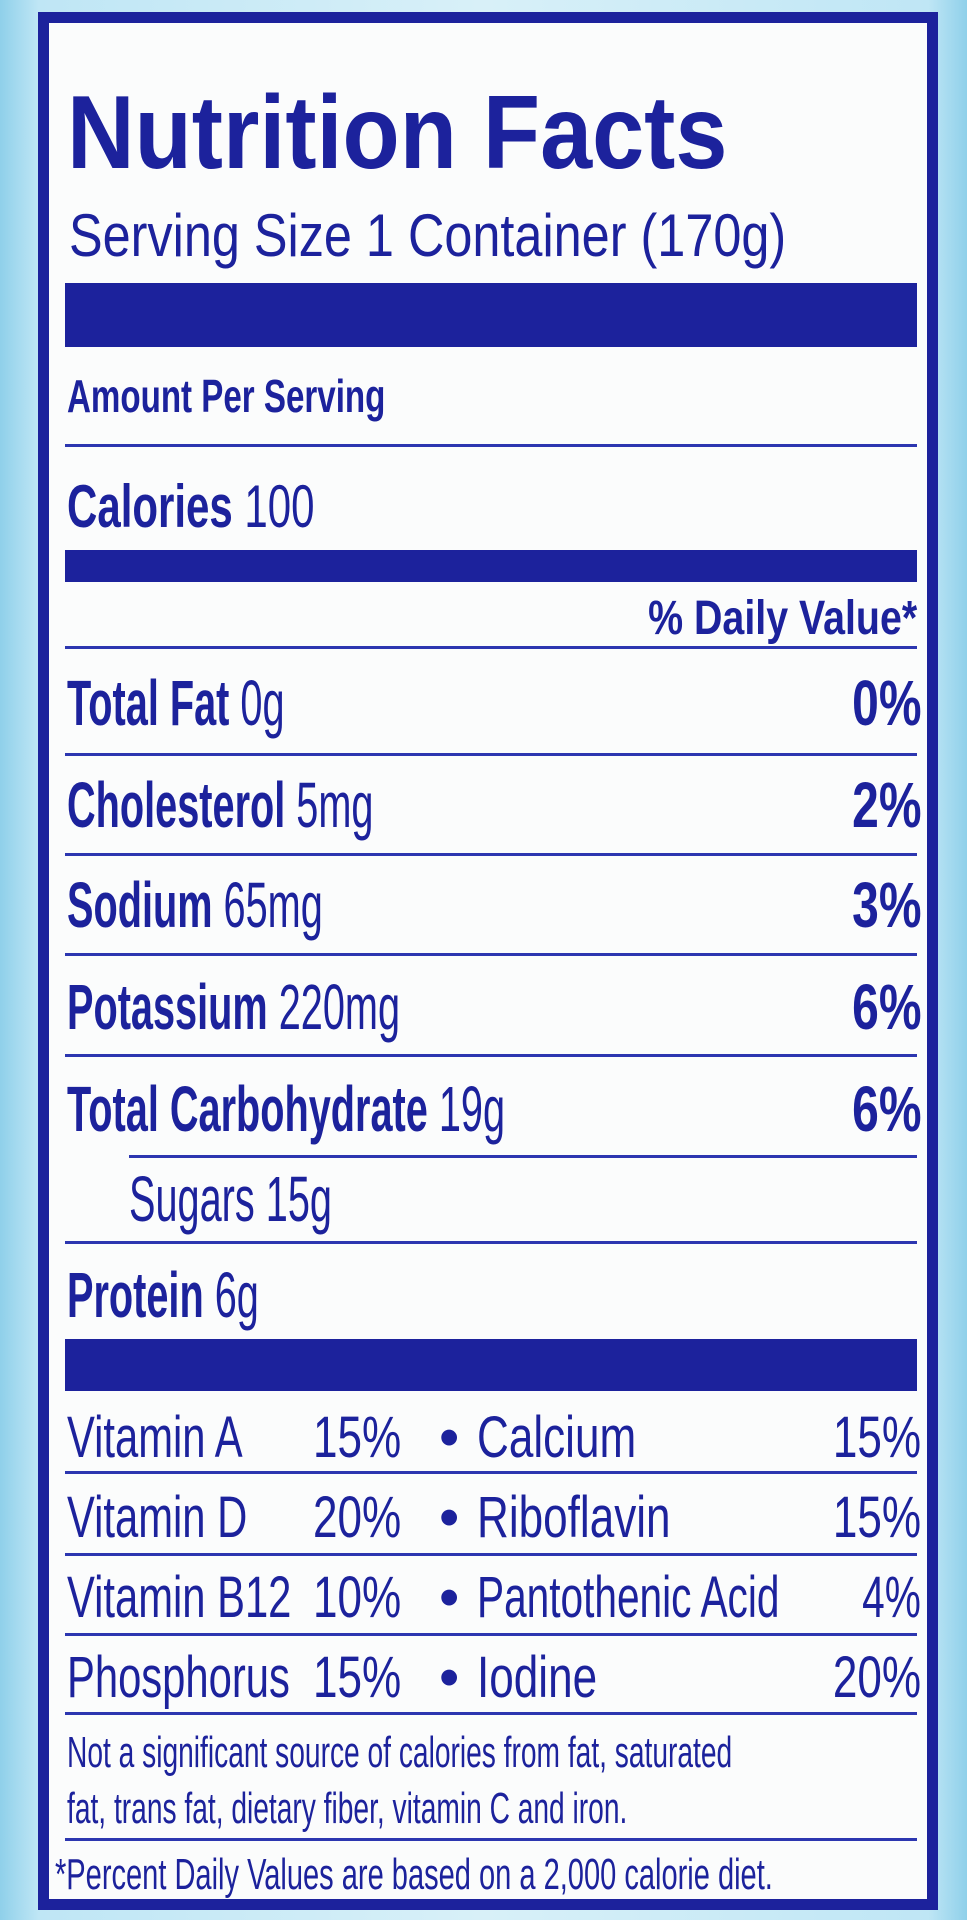 The image size is (967, 1920). What do you see at coordinates (886, 905) in the screenshot?
I see `nutrient-dv: 3%` at bounding box center [886, 905].